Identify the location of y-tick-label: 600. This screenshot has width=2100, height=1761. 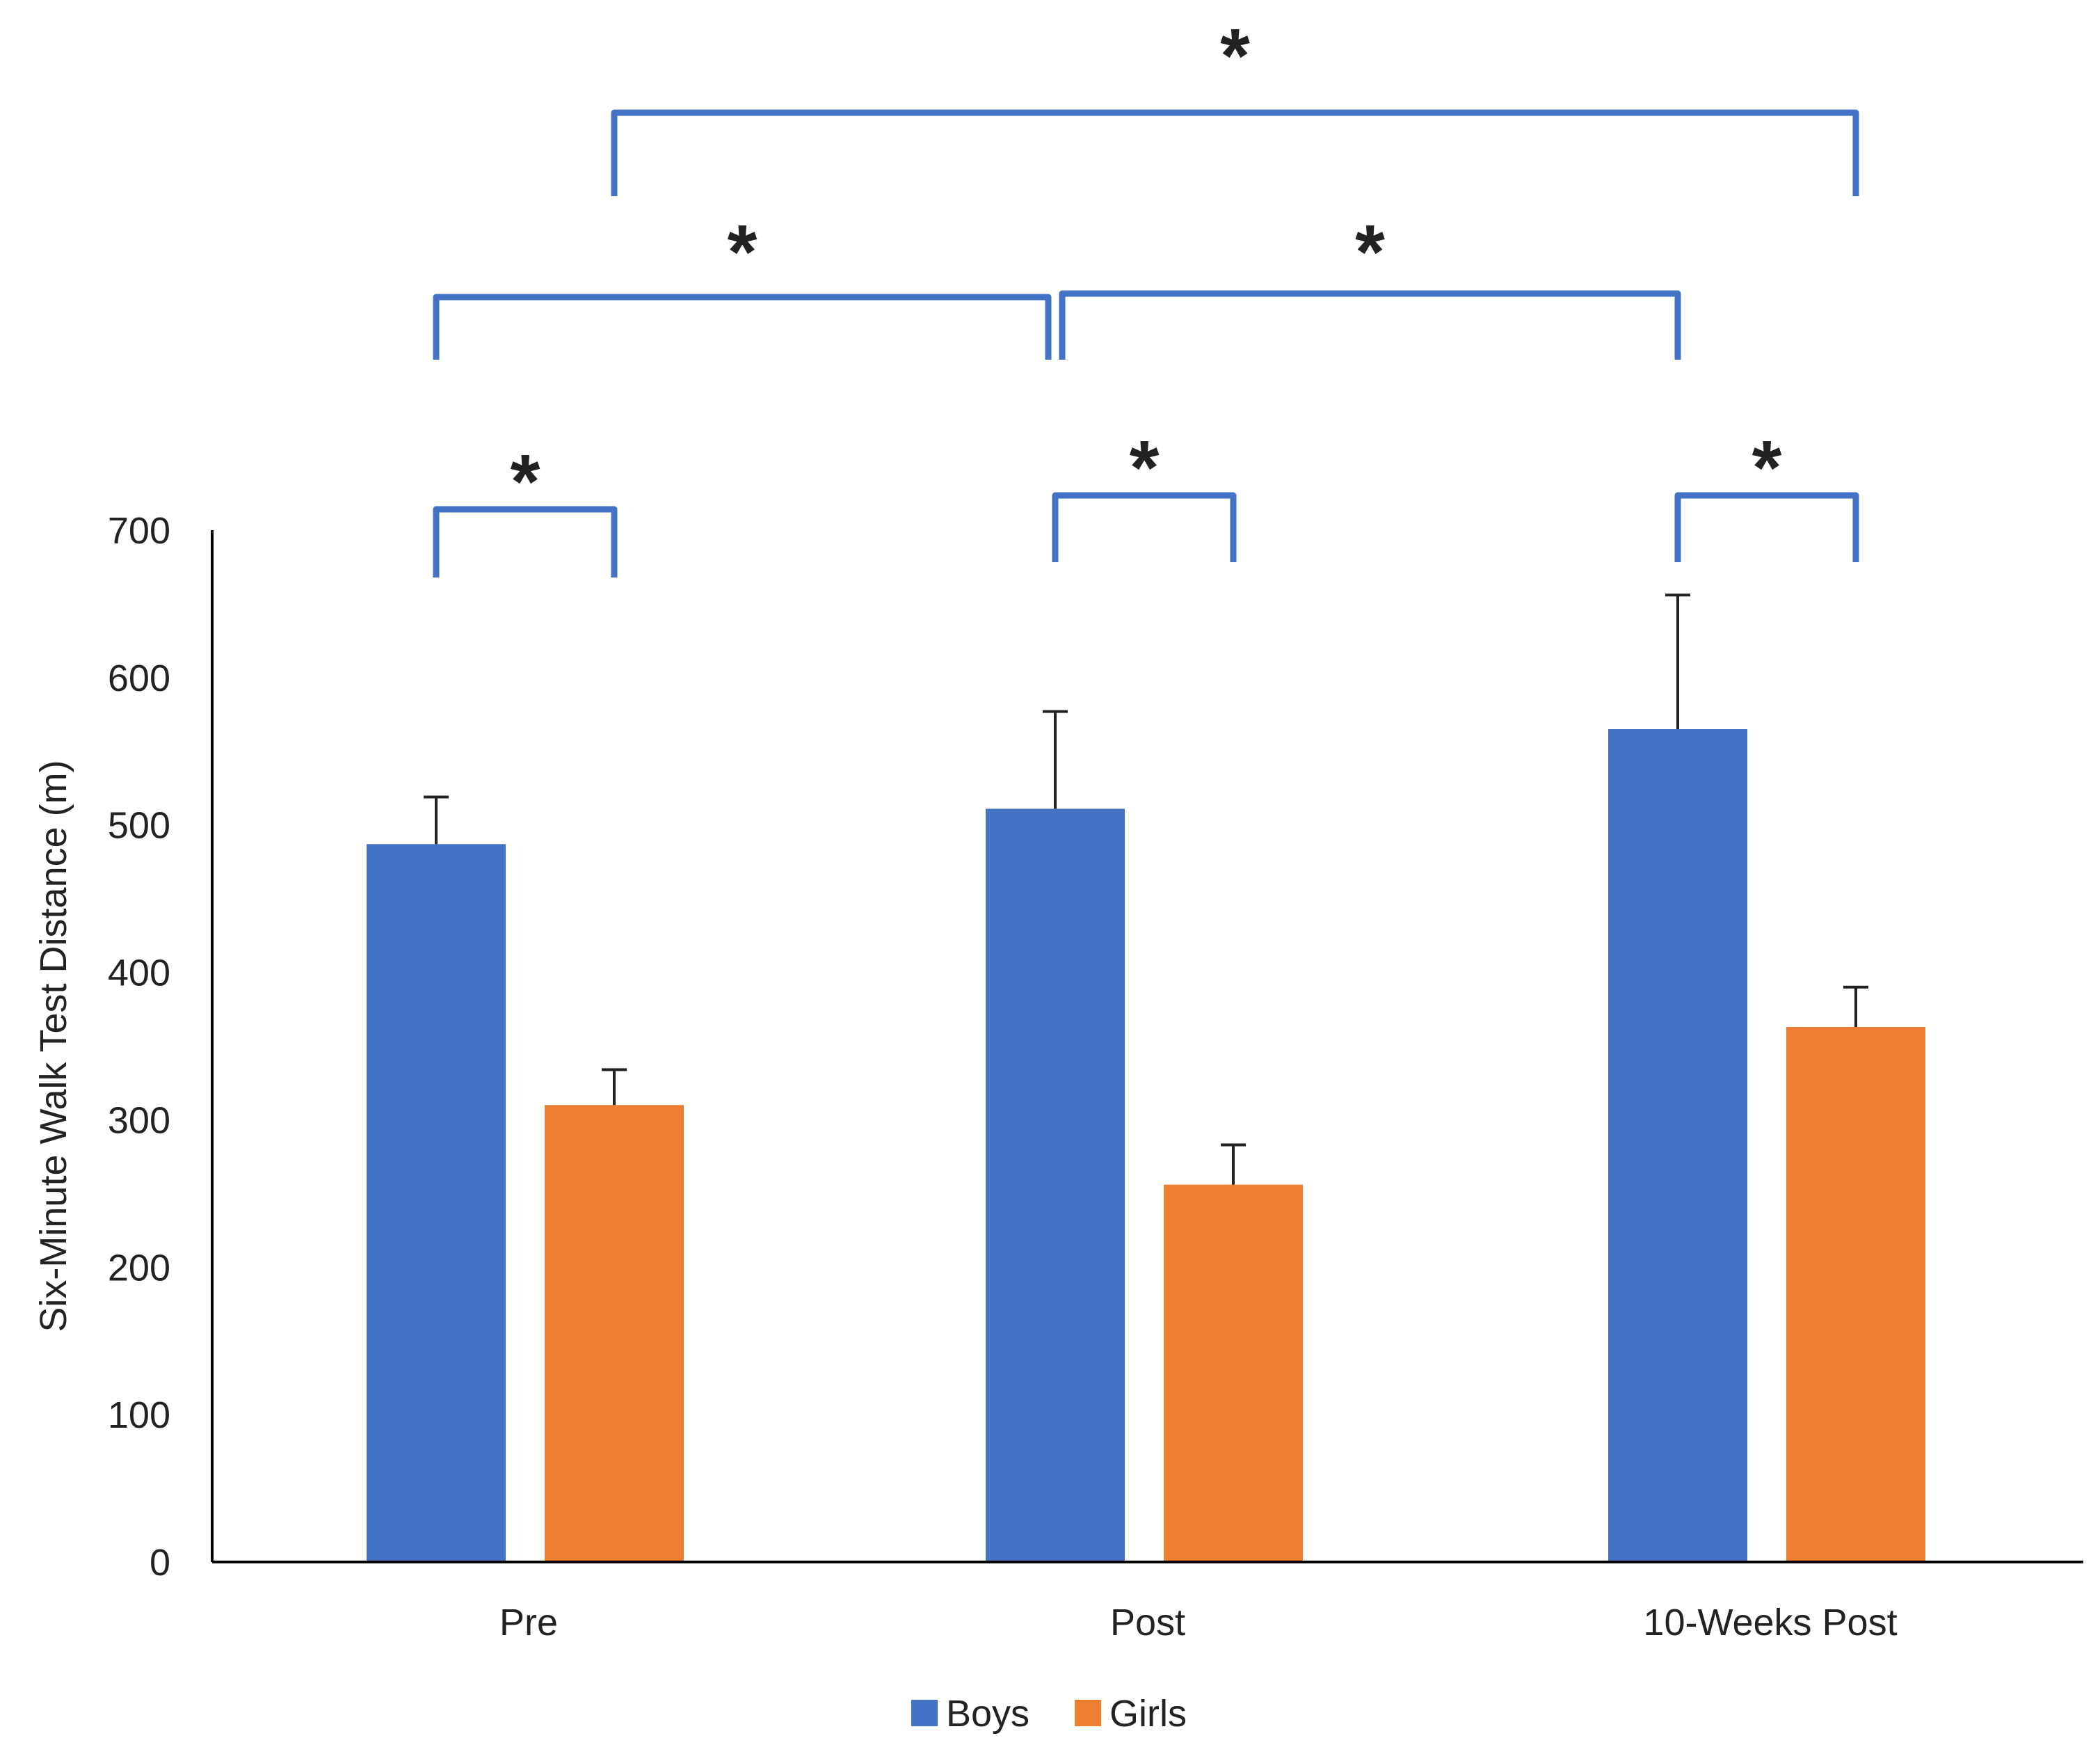
(139, 678).